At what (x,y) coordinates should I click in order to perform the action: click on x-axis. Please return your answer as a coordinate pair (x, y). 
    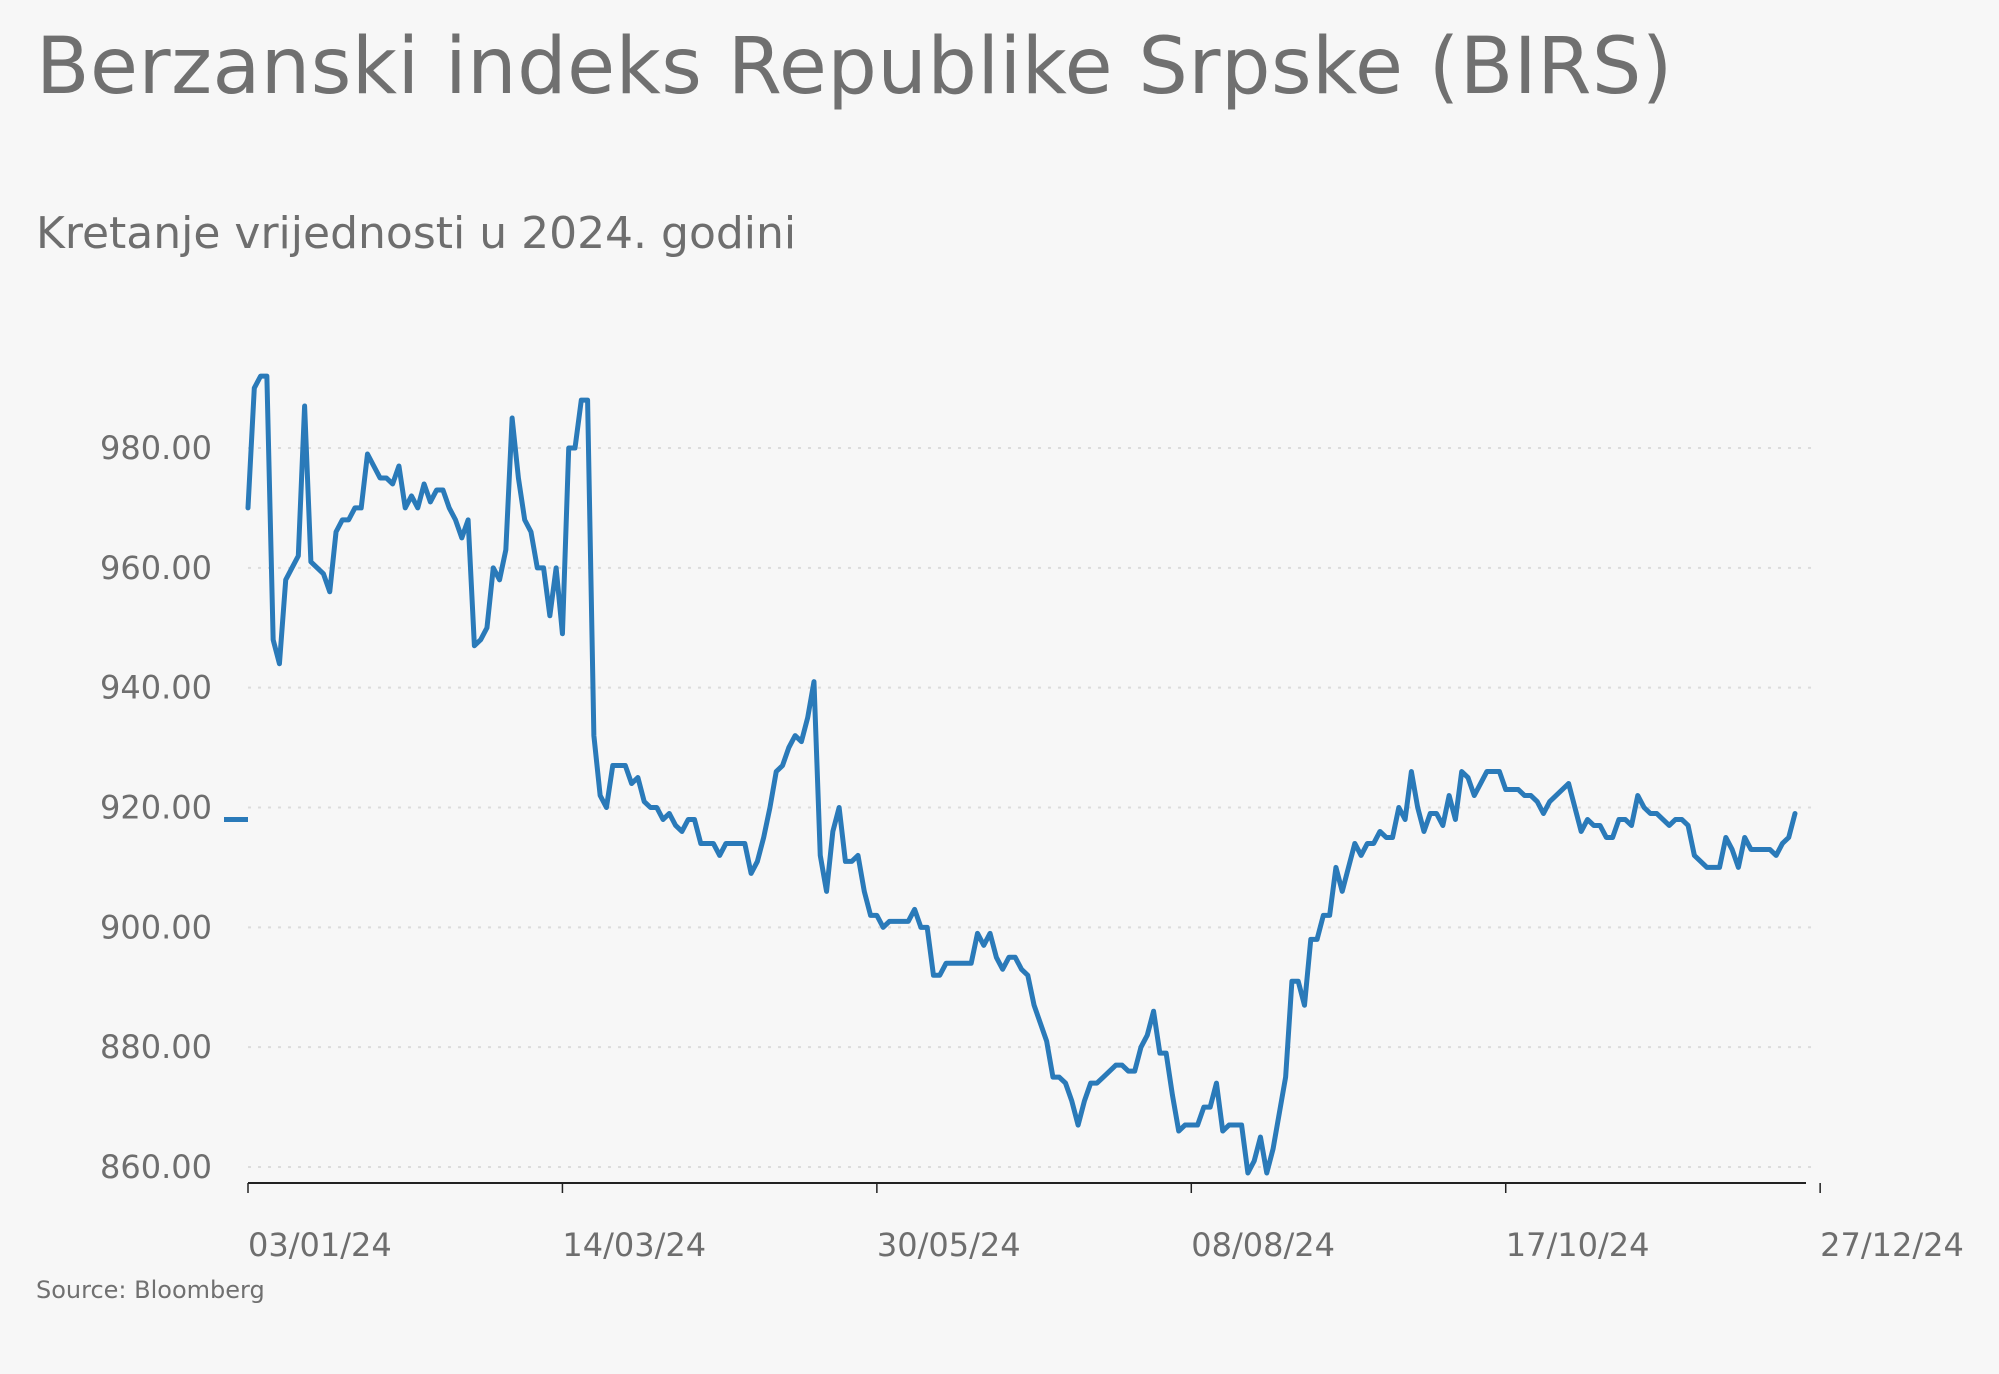
    Looking at the image, I should click on (1034, 1187).